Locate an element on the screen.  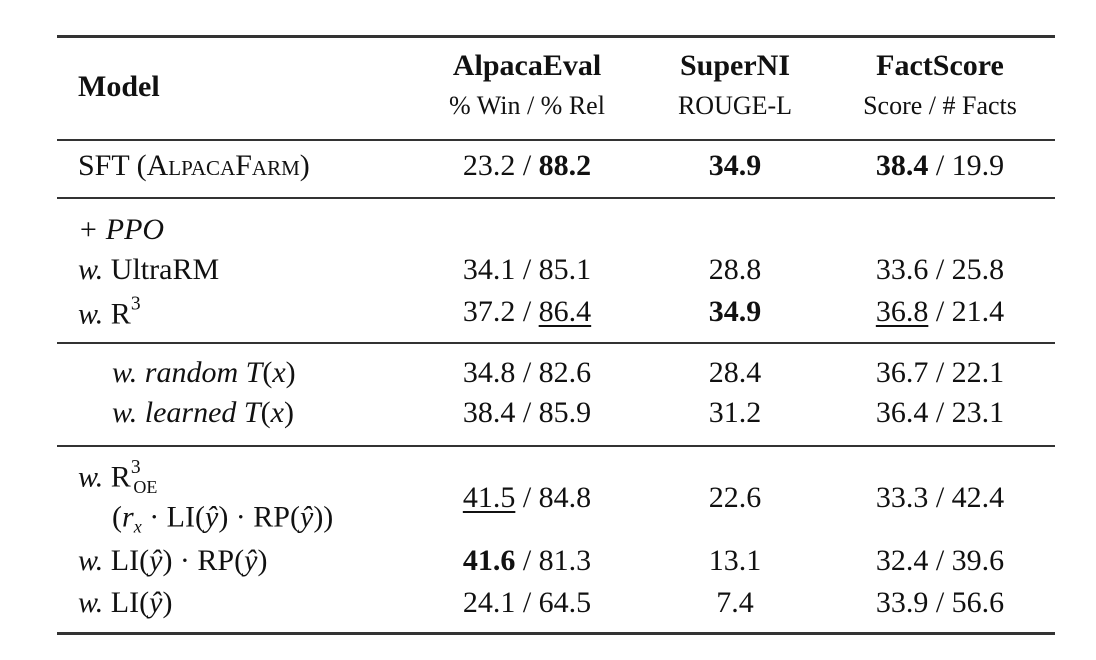
cell: 36.7 / 22.1 is located at coordinates (940, 373).